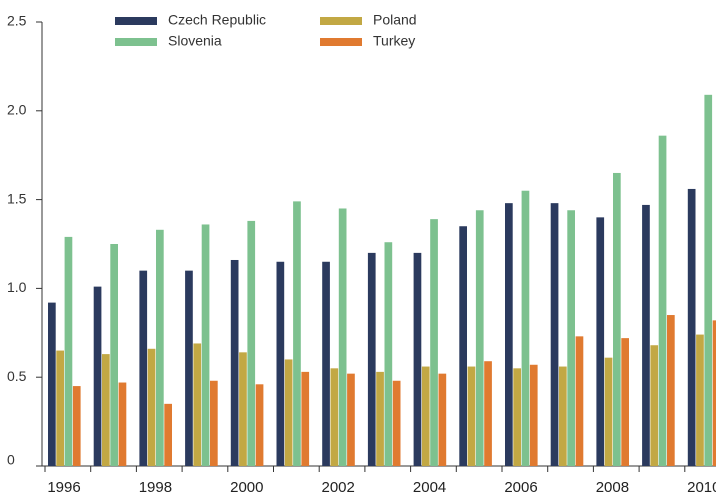 This screenshot has width=716, height=503. I want to click on x-tick-label: 2002, so click(338, 487).